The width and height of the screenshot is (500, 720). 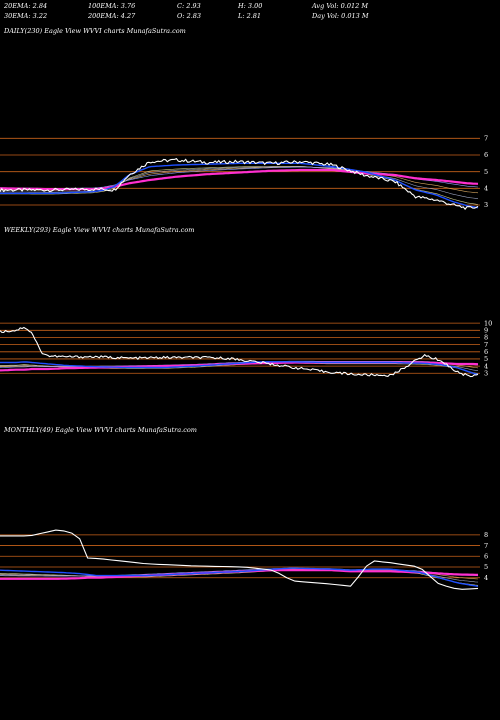 I want to click on weekly-tick-label: 10, so click(x=488, y=323).